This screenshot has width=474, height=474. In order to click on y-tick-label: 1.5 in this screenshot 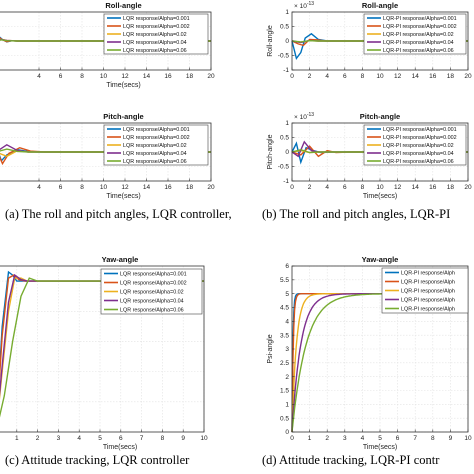, I will do `click(284, 391)`.